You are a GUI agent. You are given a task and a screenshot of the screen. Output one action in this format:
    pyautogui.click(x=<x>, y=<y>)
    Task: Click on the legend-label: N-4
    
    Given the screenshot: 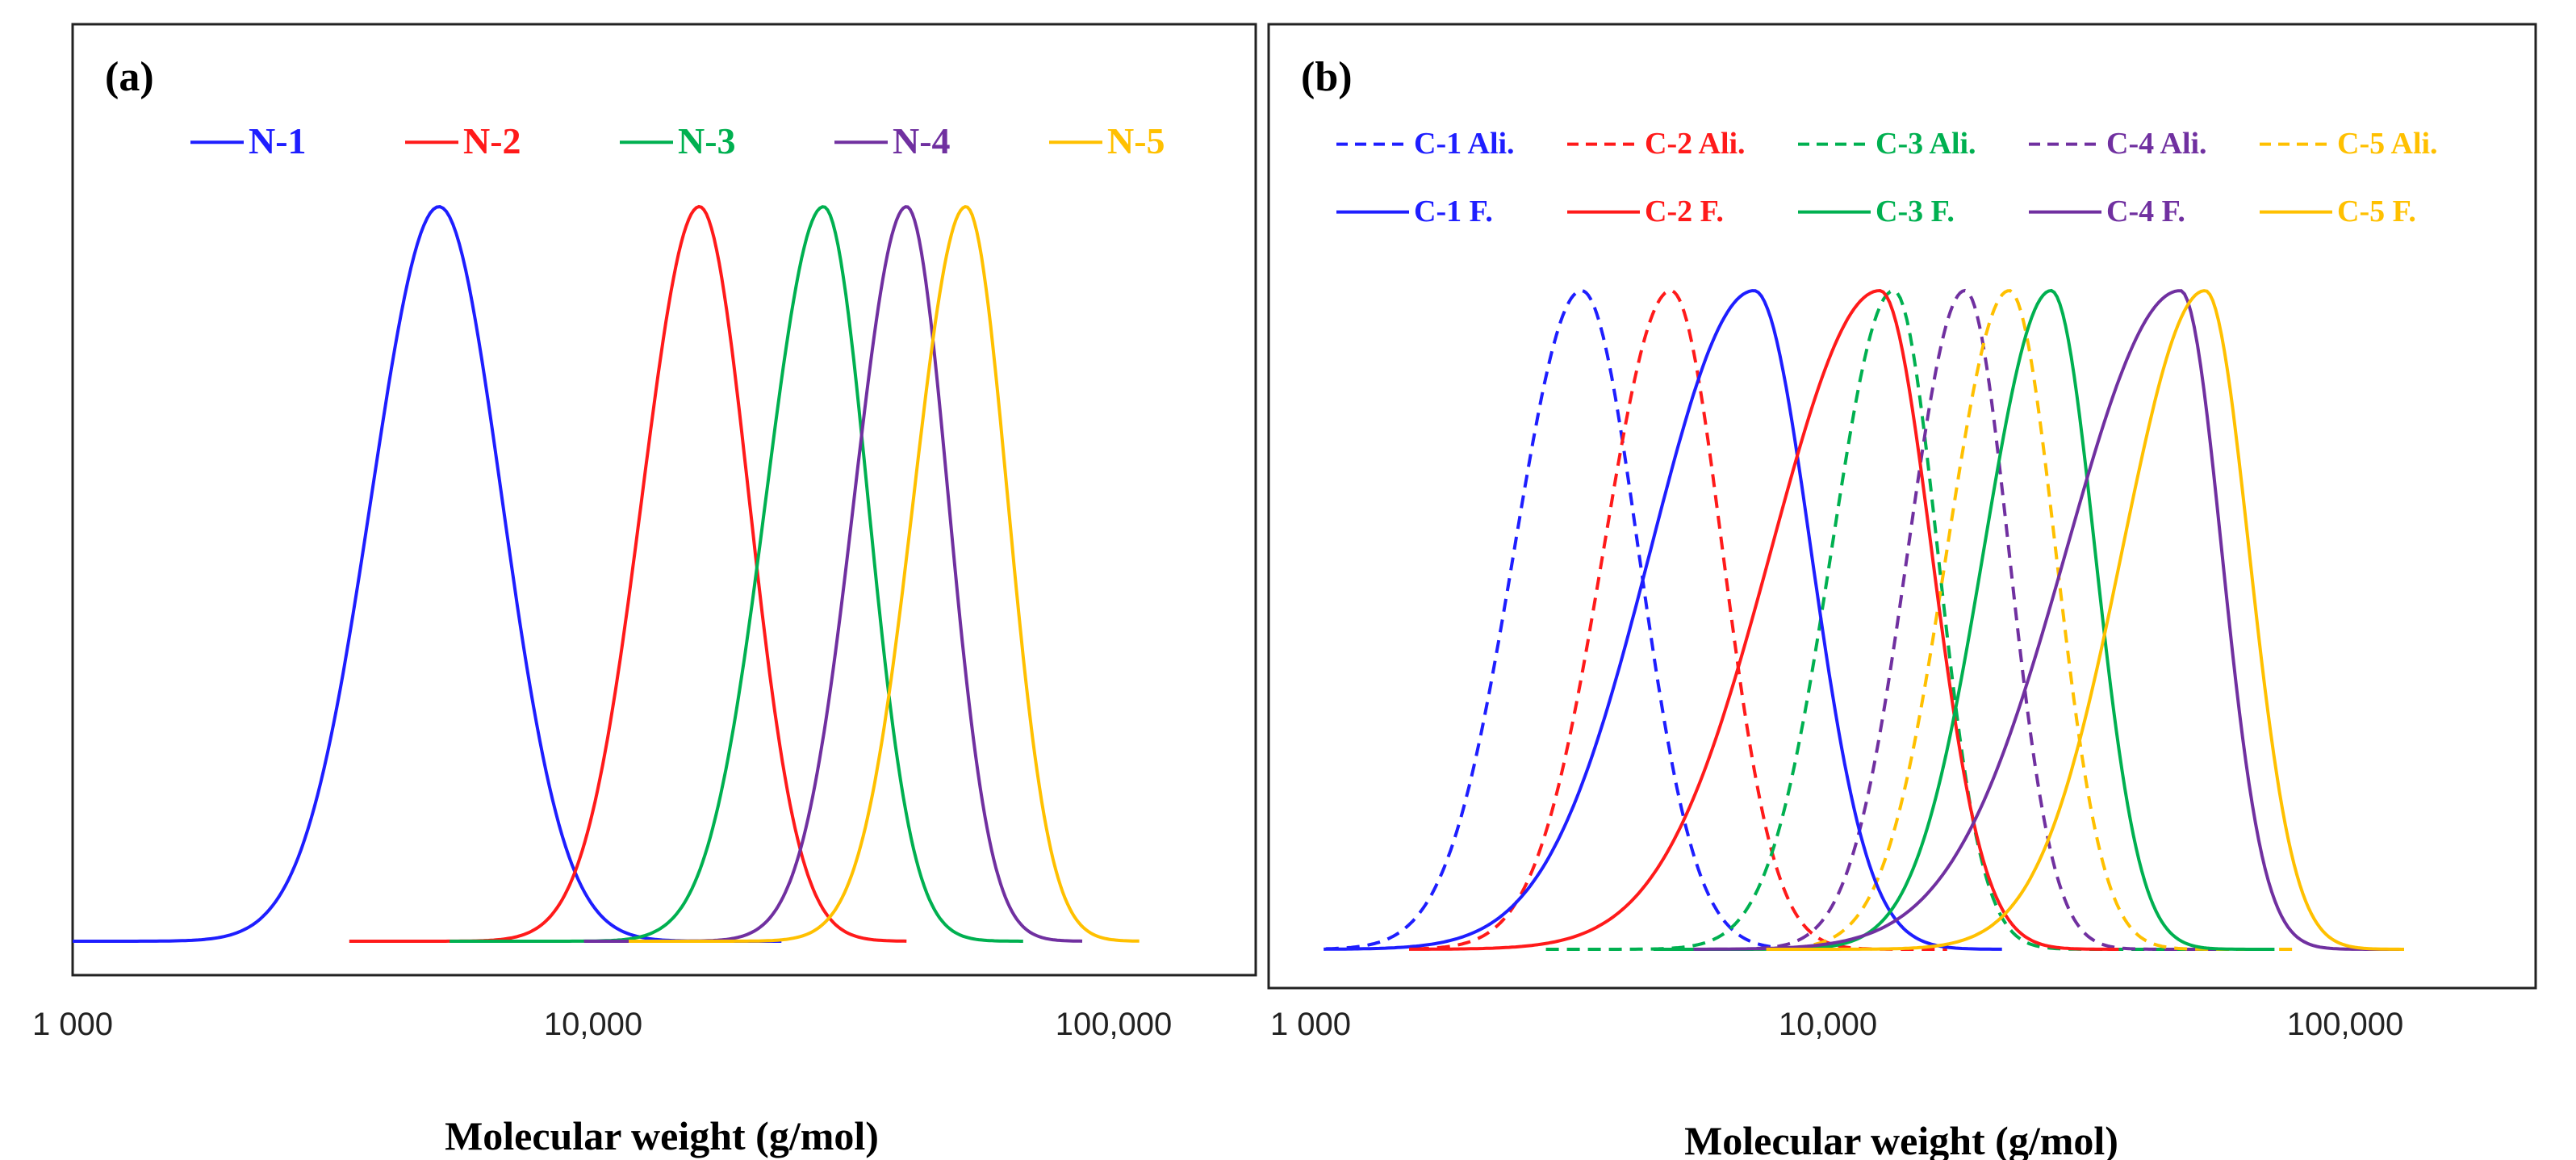 What is the action you would take?
    pyautogui.click(x=922, y=140)
    